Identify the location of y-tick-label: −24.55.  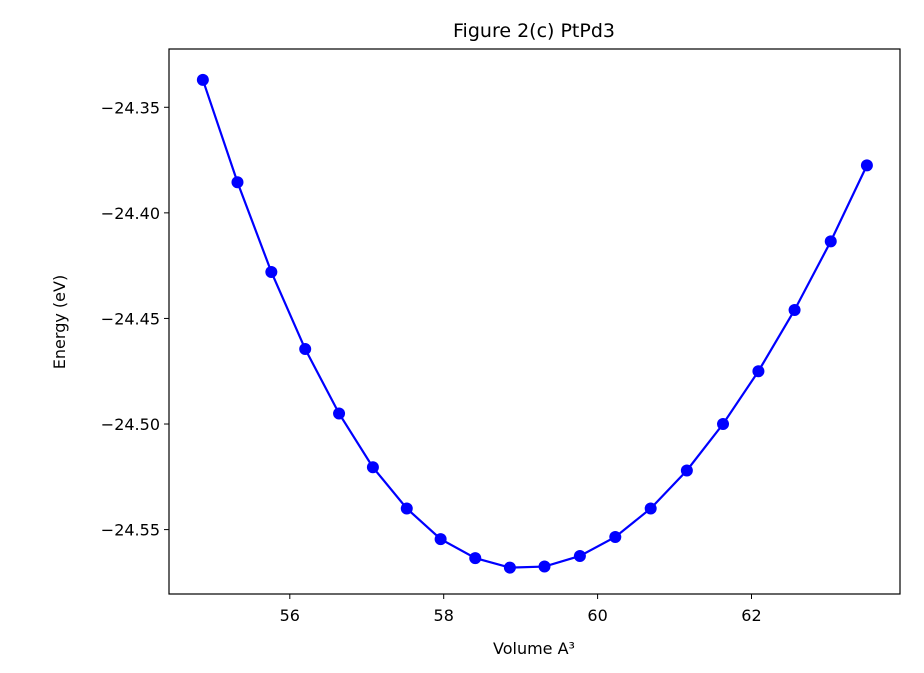
(130, 530).